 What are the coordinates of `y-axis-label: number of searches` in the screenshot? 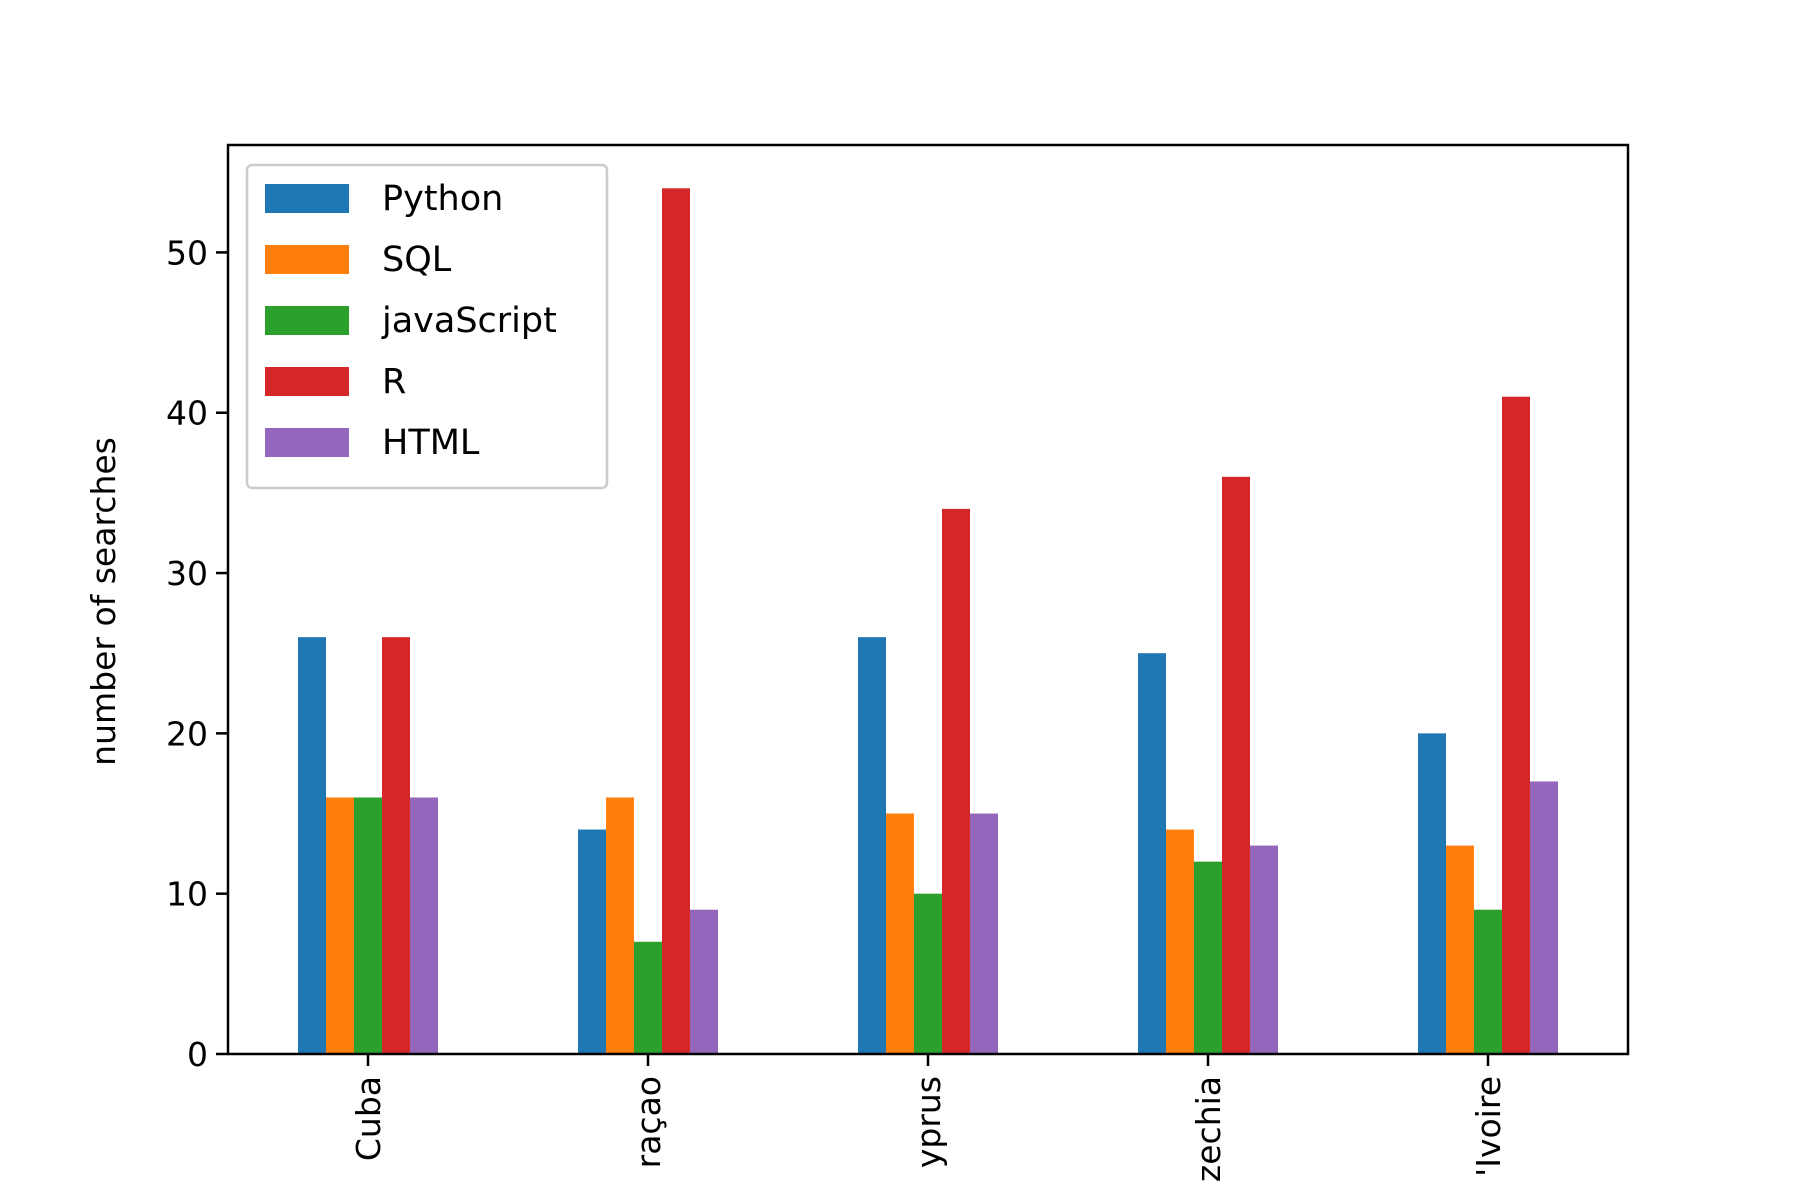 It's located at (103, 601).